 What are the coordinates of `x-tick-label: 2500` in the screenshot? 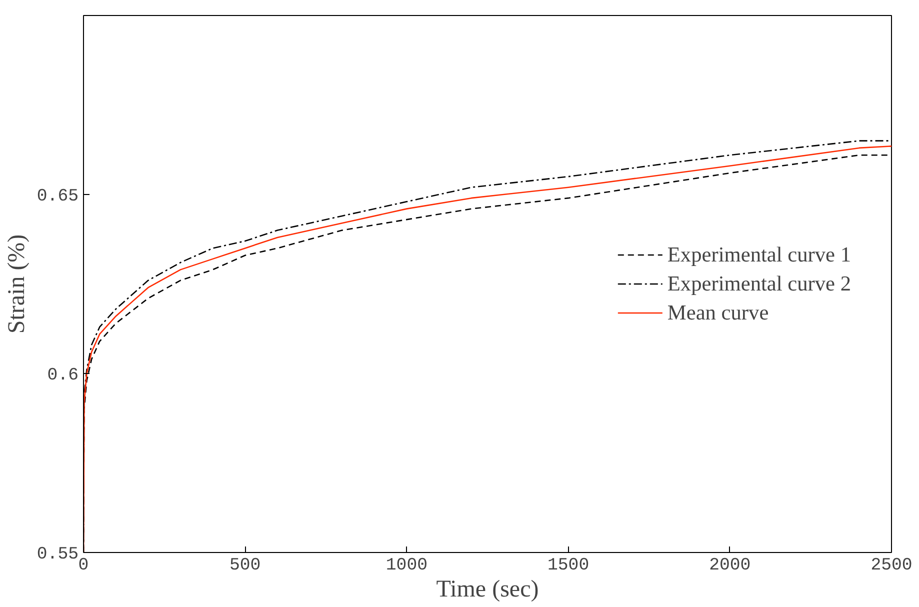 It's located at (891, 566).